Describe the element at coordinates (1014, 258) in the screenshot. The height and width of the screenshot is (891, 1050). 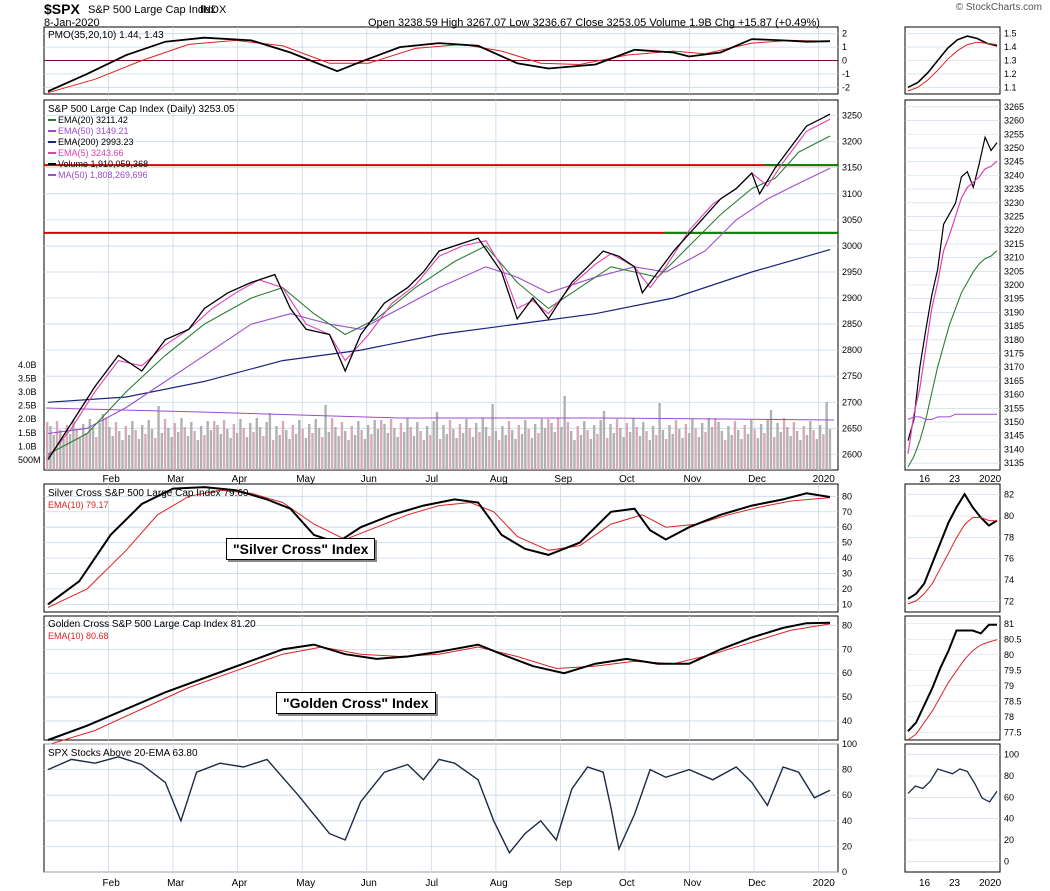
I see `price-side-tick-label: 3210` at that location.